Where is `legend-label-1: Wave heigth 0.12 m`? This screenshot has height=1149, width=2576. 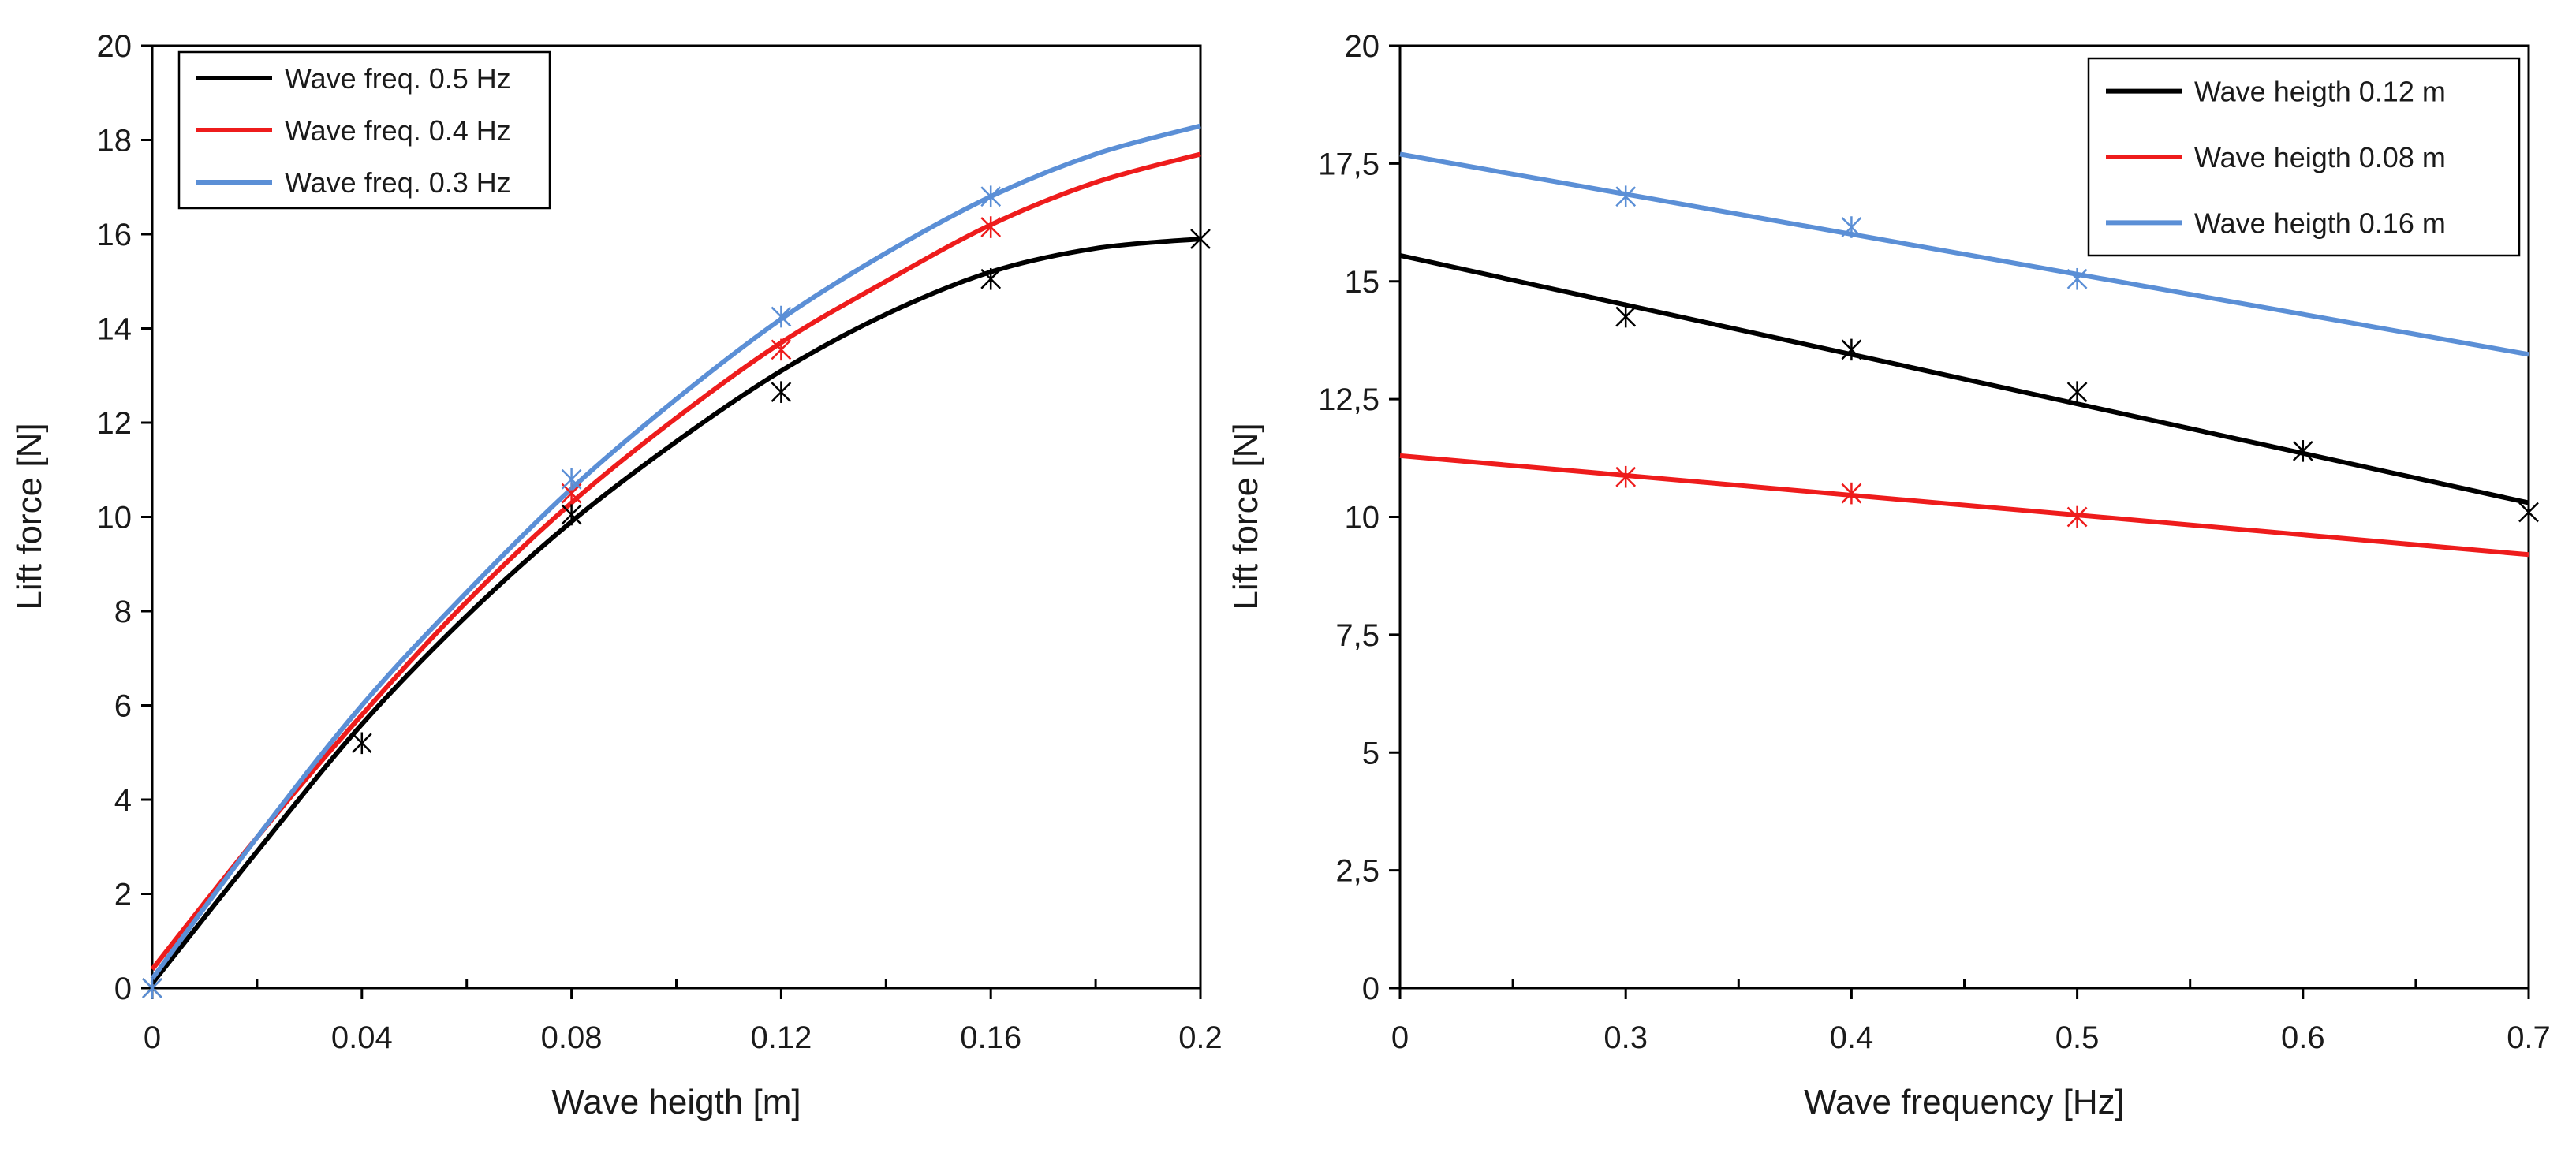
legend-label-1: Wave heigth 0.12 m is located at coordinates (2320, 92).